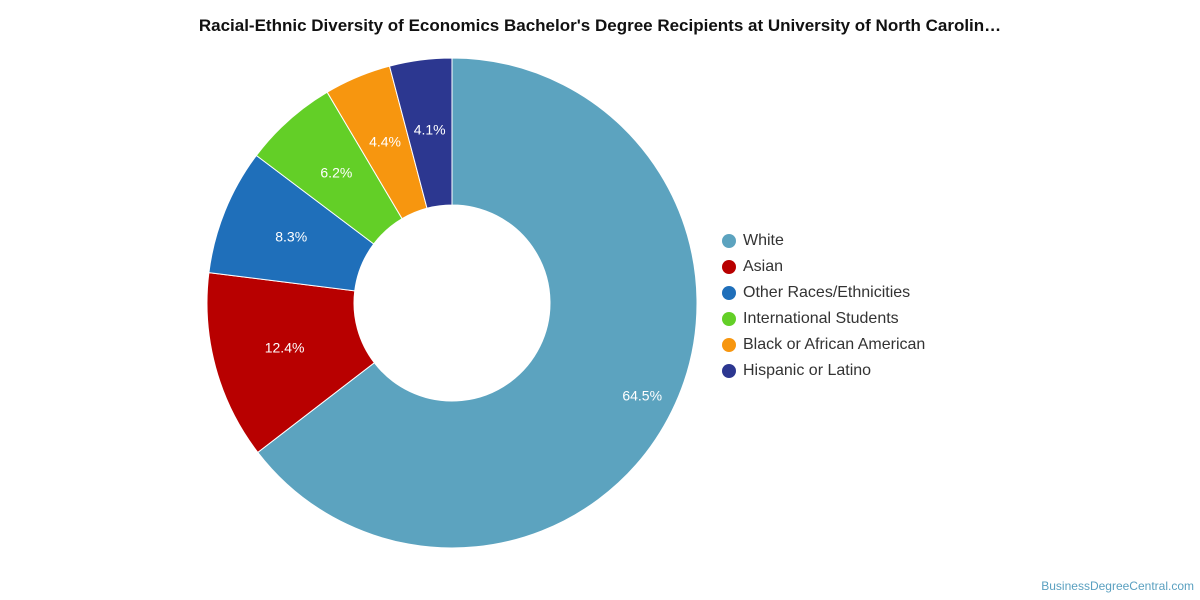 The image size is (1200, 600). Describe the element at coordinates (821, 318) in the screenshot. I see `legend-label: International Students` at that location.